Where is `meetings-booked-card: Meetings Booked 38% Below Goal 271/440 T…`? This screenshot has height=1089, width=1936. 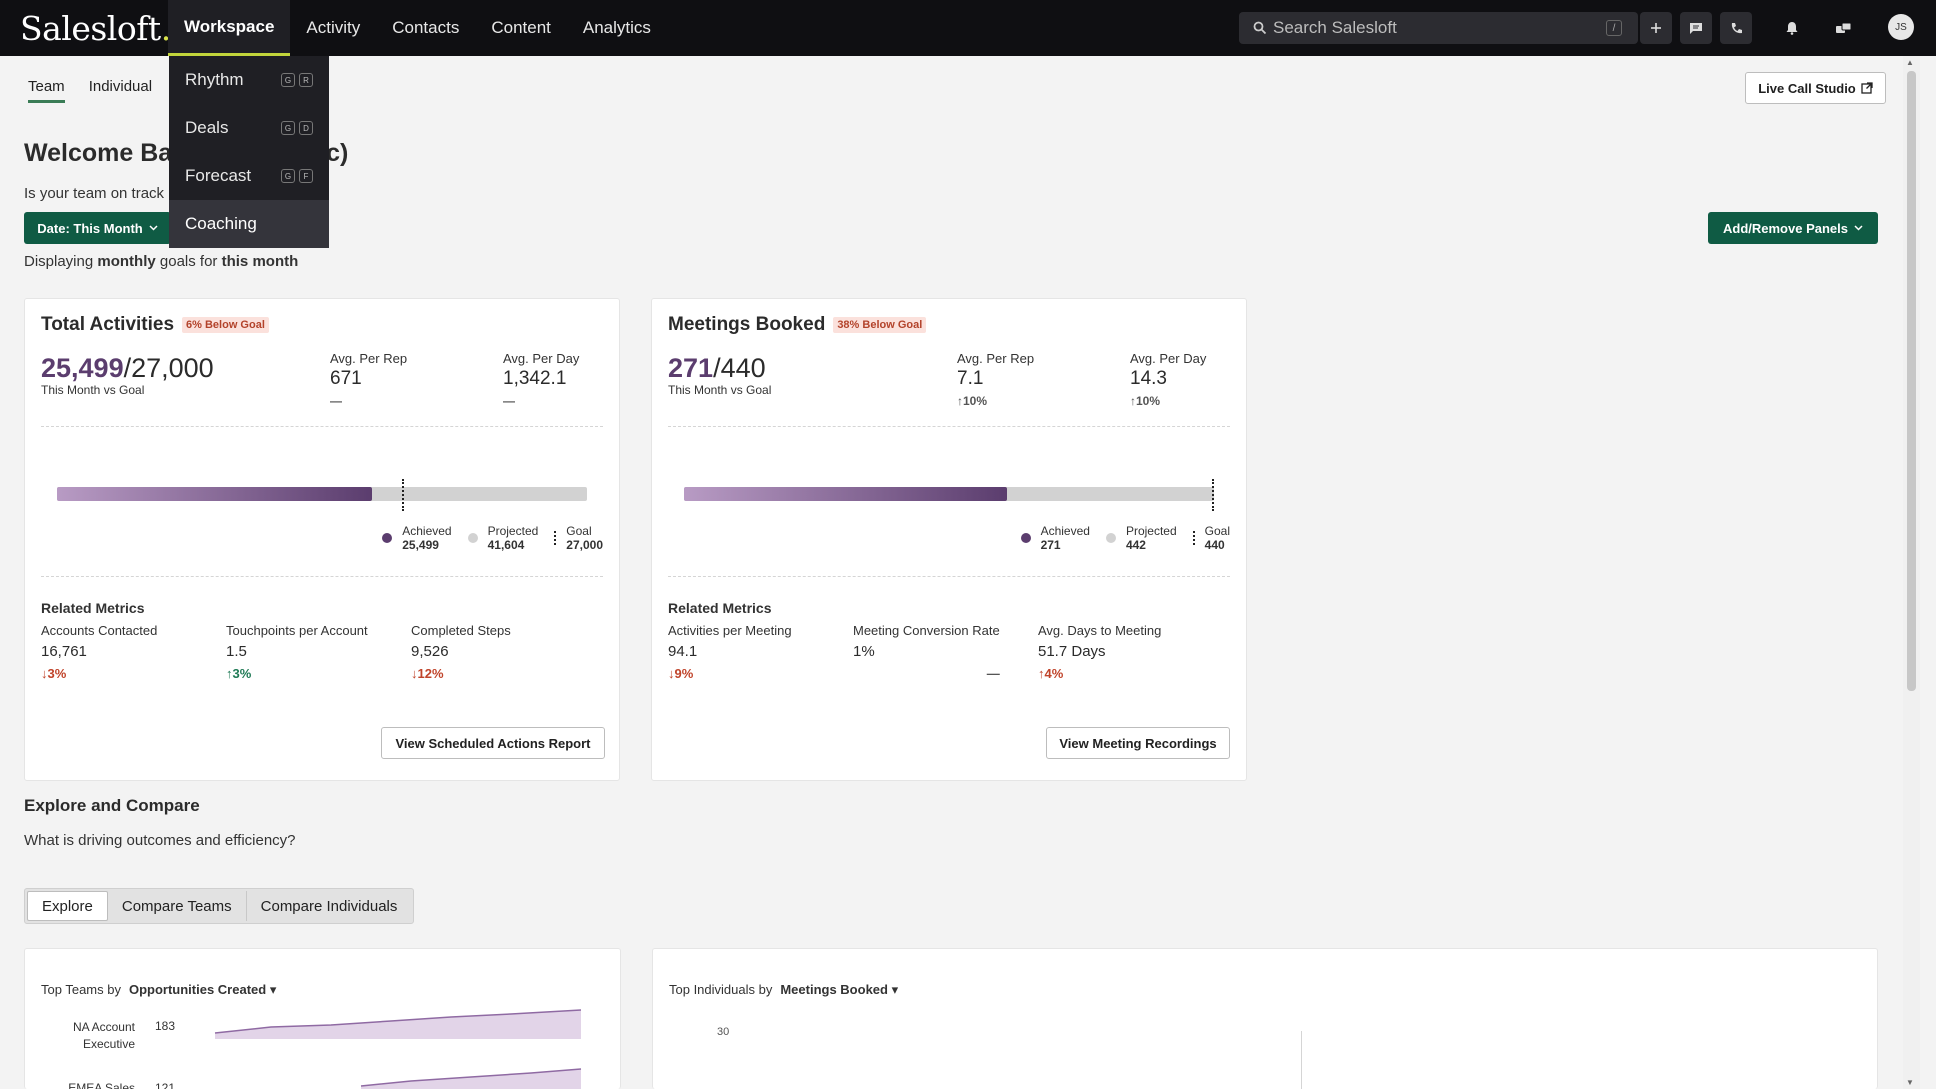 meetings-booked-card: Meetings Booked 38% Below Goal 271/440 T… is located at coordinates (949, 539).